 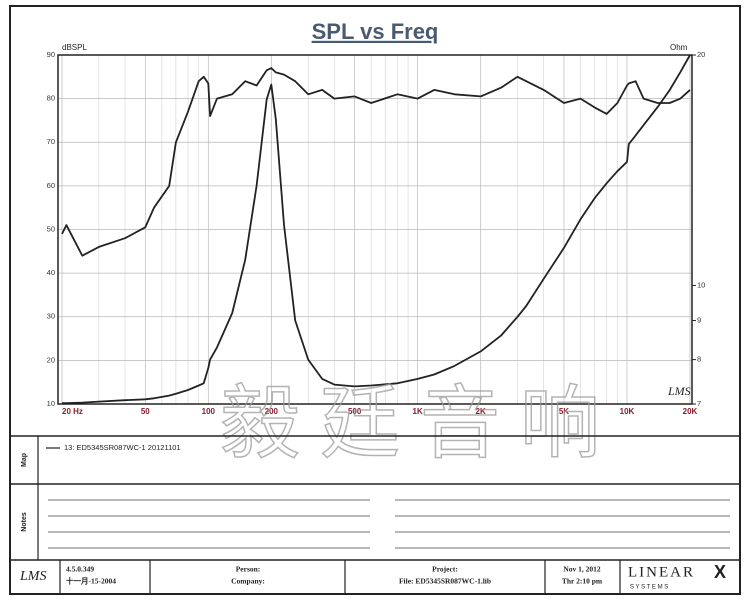 I want to click on x-tick-label: 20K, so click(x=690, y=411).